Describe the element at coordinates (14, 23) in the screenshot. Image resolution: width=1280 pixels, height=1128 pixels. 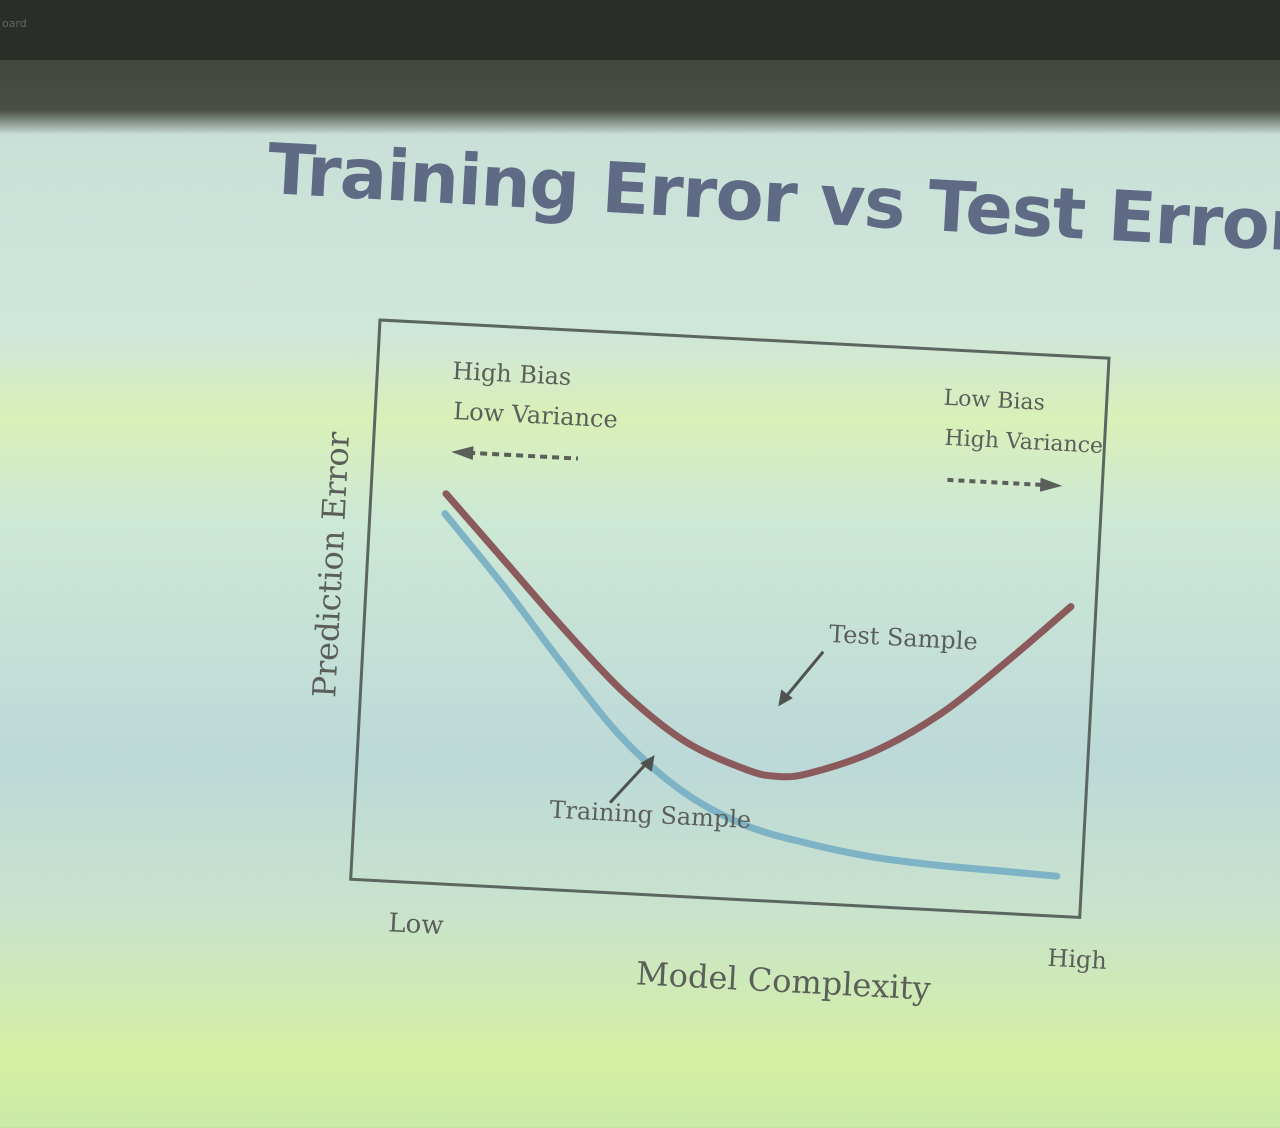
I see `window-tag: oard` at that location.